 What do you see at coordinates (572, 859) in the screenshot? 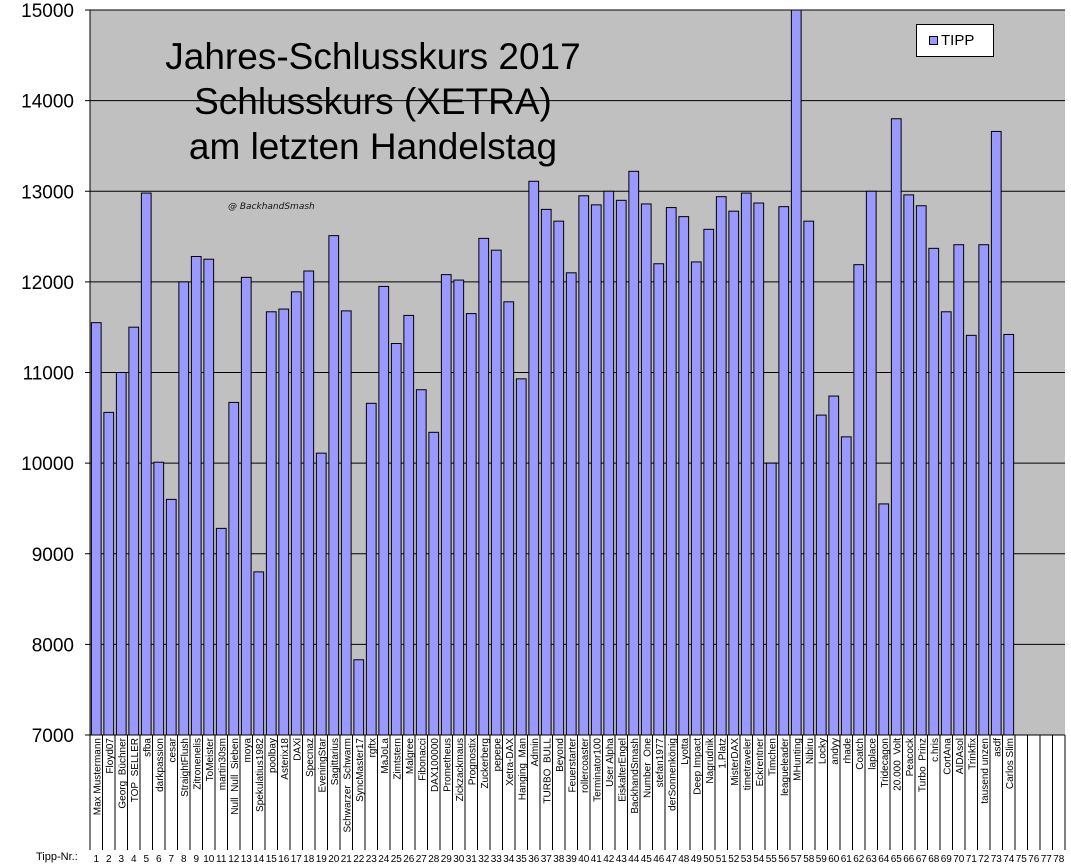
I see `x-number-label: 39` at bounding box center [572, 859].